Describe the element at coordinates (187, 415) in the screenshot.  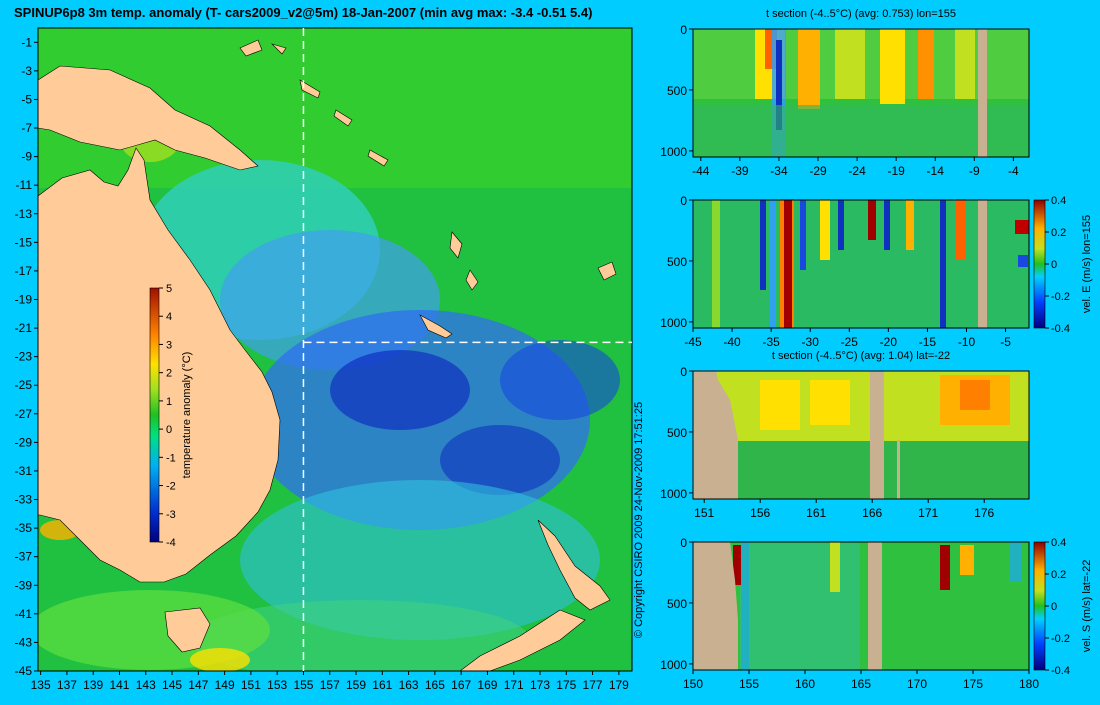
I see `map-colorbar-label: temperature anomaly (°C)` at that location.